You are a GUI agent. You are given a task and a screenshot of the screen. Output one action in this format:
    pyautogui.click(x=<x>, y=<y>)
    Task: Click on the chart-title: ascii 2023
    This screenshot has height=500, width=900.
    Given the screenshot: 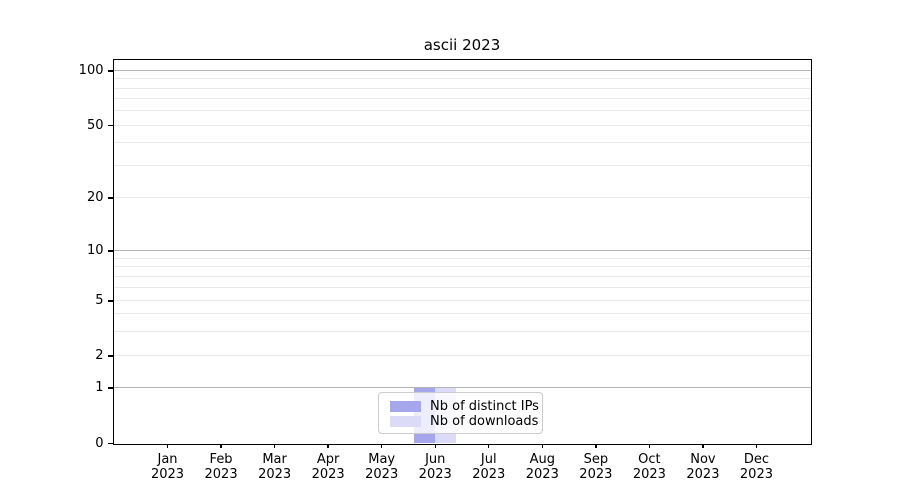 What is the action you would take?
    pyautogui.click(x=462, y=45)
    